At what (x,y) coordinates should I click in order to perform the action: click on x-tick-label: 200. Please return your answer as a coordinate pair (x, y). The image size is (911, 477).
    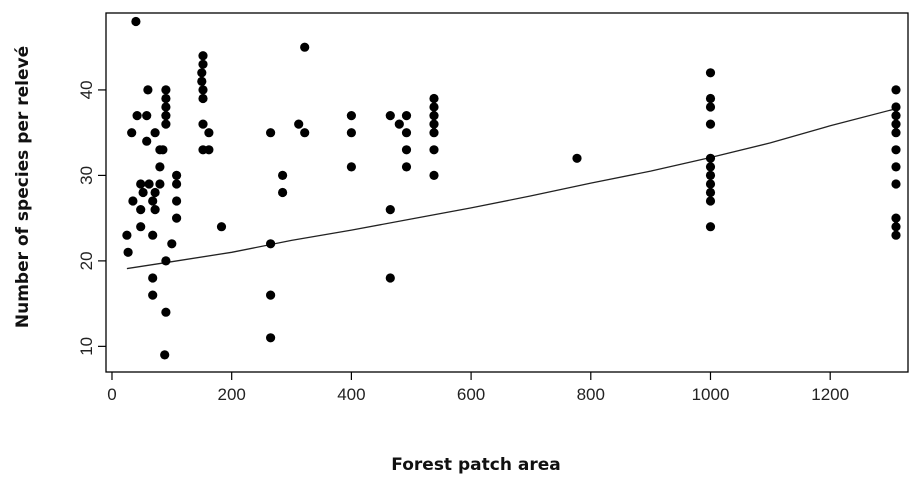
    Looking at the image, I should click on (231, 394).